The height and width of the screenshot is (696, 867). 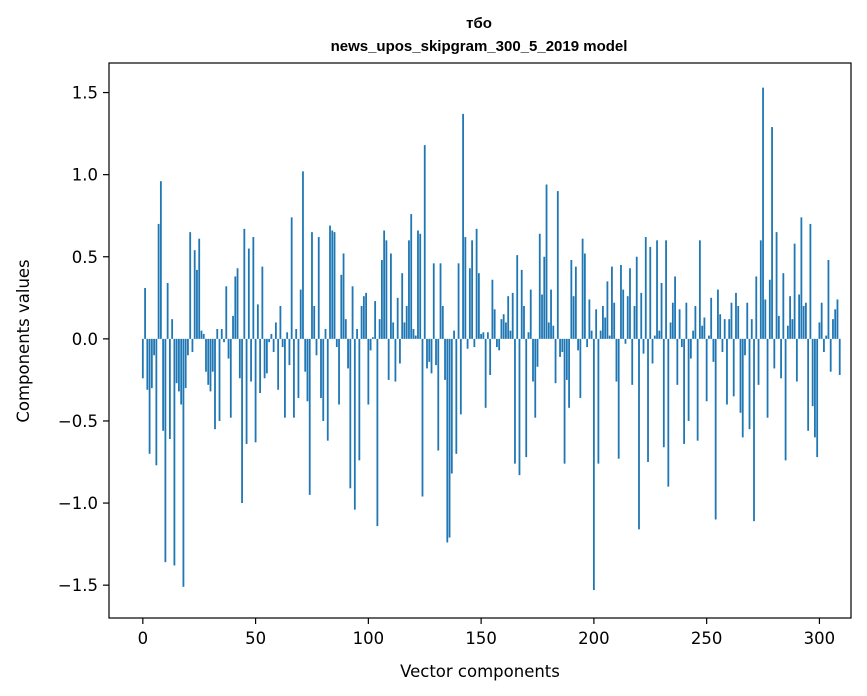 What do you see at coordinates (594, 638) in the screenshot?
I see `x-tick-label: 200` at bounding box center [594, 638].